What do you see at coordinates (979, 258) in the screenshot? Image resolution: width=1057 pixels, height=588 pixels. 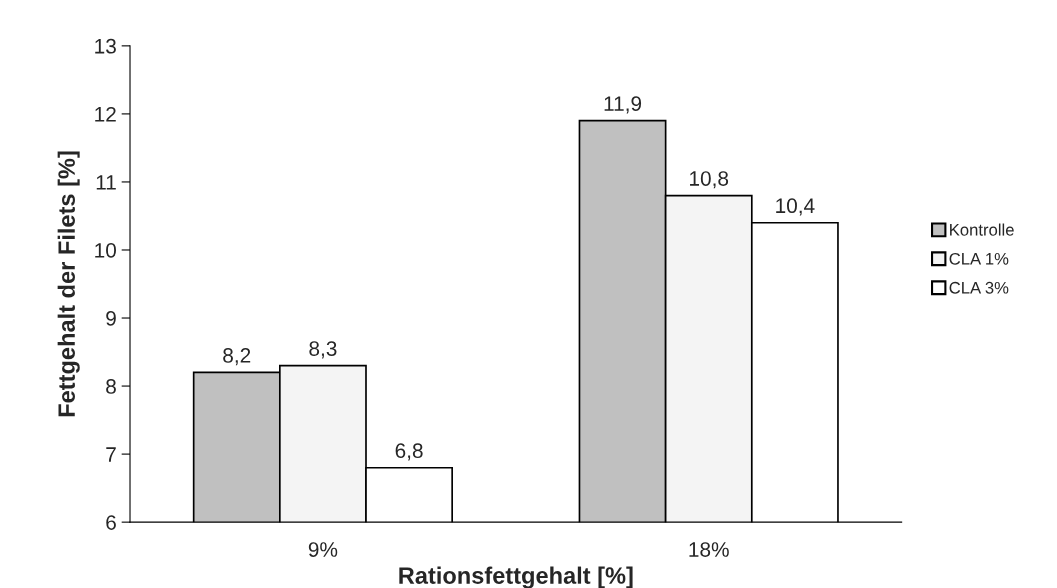 I see `legend-label: CLA 1%` at bounding box center [979, 258].